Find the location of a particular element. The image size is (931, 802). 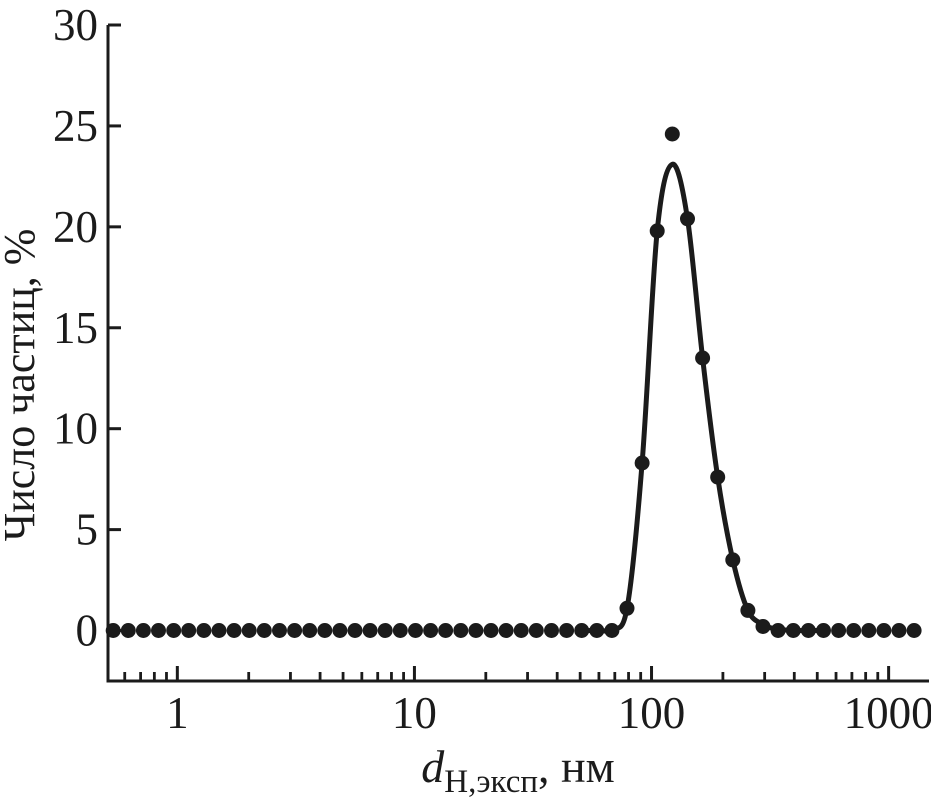

x-axis-tick-labels: 1 10 100 1000 is located at coordinates (548, 713).